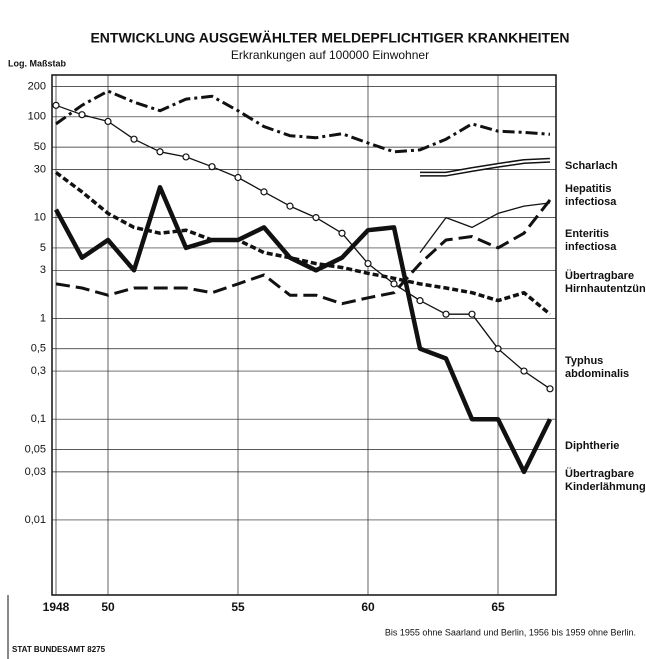 The height and width of the screenshot is (659, 646). Describe the element at coordinates (37, 63) in the screenshot. I see `y-axis-label: Log. Maßstab` at that location.